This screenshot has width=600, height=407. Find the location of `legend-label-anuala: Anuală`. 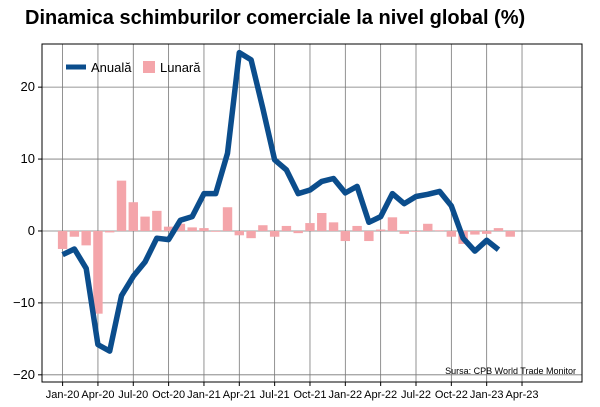

legend-label-anuala: Anuală is located at coordinates (111, 67).